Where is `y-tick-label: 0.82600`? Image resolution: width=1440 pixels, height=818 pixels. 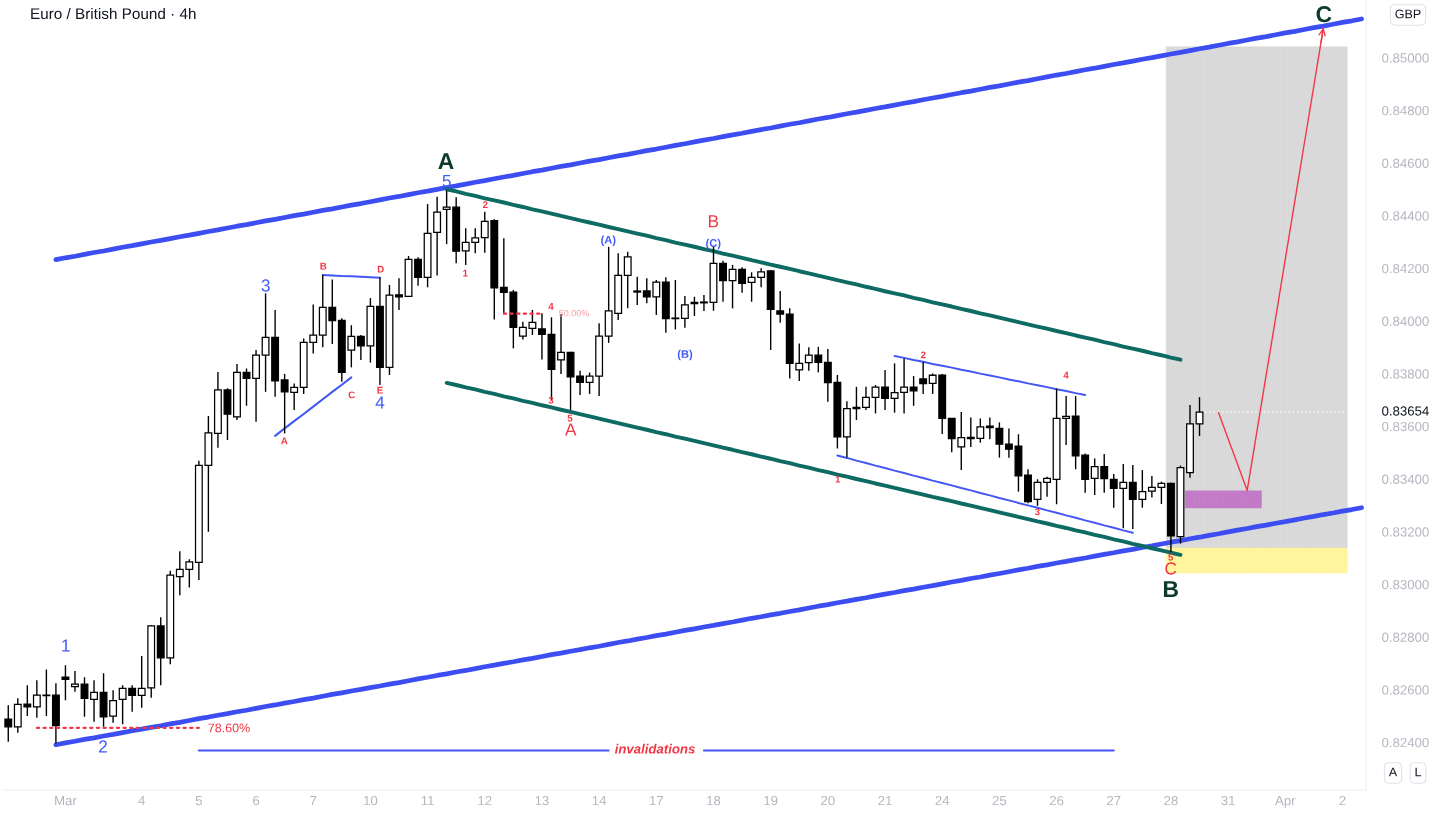
y-tick-label: 0.82600 is located at coordinates (1405, 690).